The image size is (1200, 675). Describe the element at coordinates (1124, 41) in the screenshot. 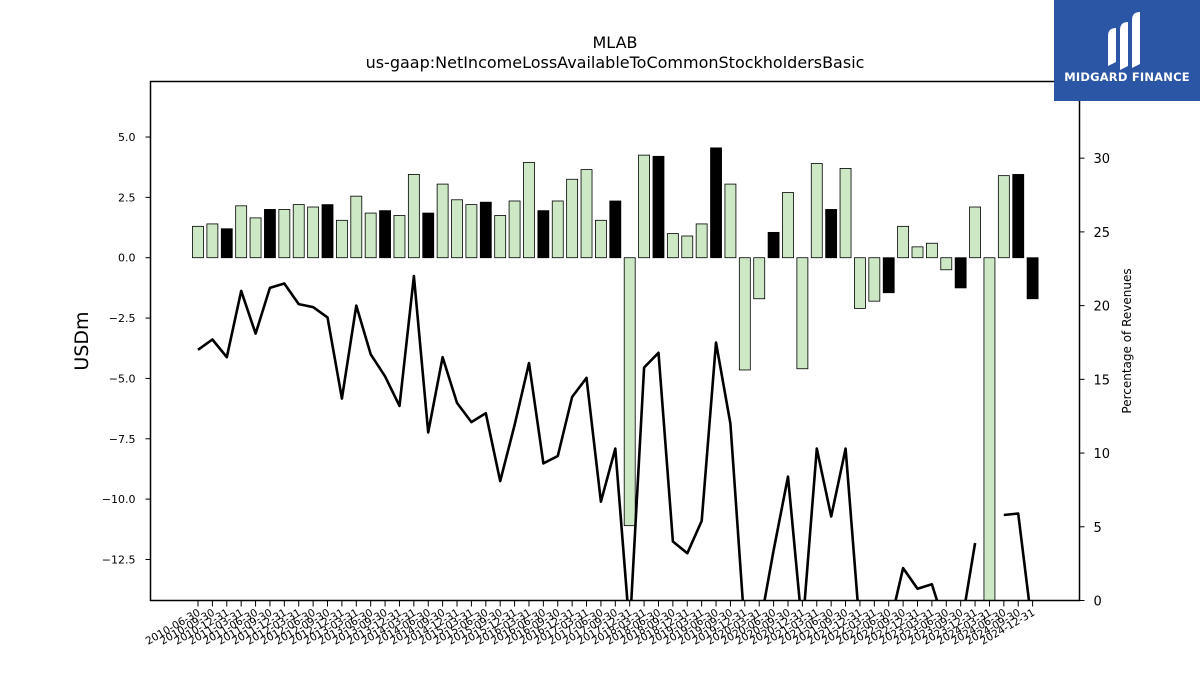

I see `logo-mark-icon` at that location.